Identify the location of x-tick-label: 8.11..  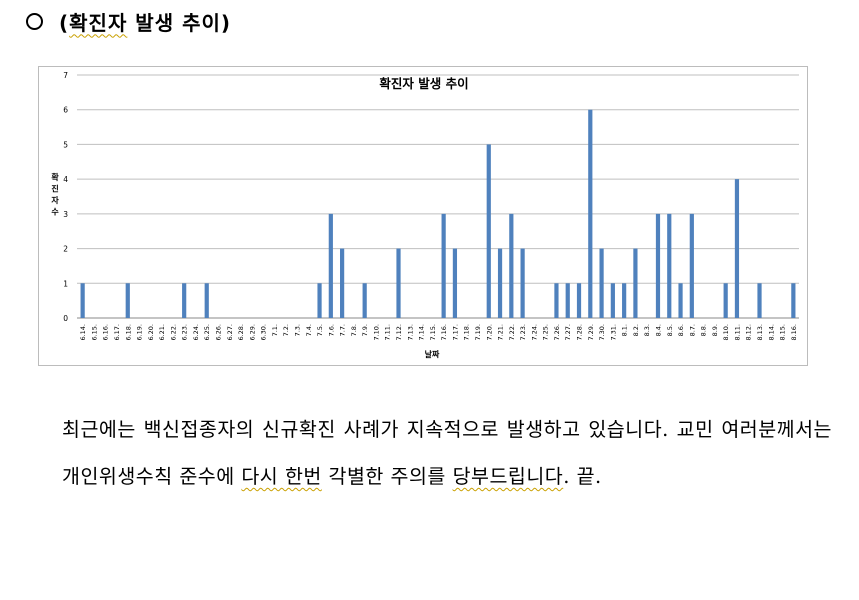
(737, 332).